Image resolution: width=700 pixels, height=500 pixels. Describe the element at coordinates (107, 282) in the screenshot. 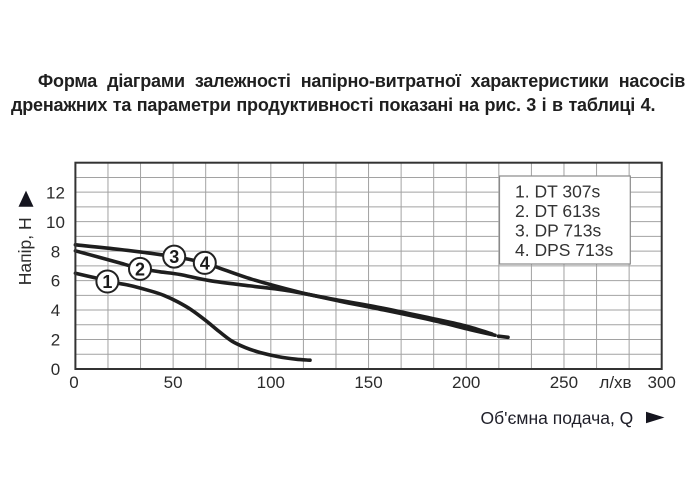

I see `svg-text: 1` at that location.